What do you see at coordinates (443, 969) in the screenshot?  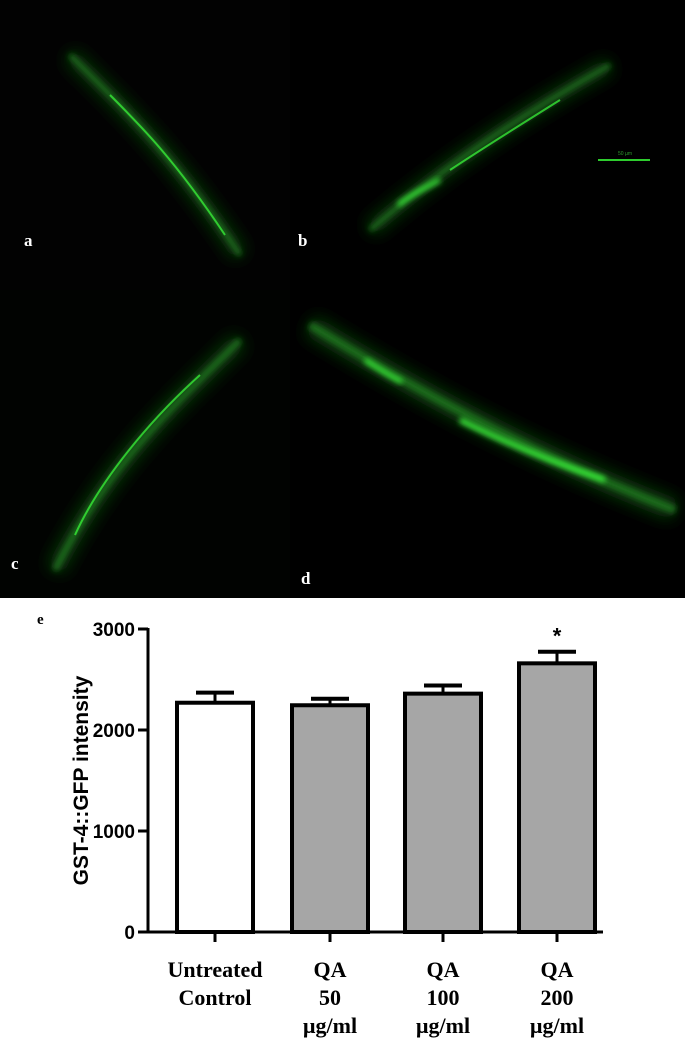 I see `x-category-label-2-0: QA` at bounding box center [443, 969].